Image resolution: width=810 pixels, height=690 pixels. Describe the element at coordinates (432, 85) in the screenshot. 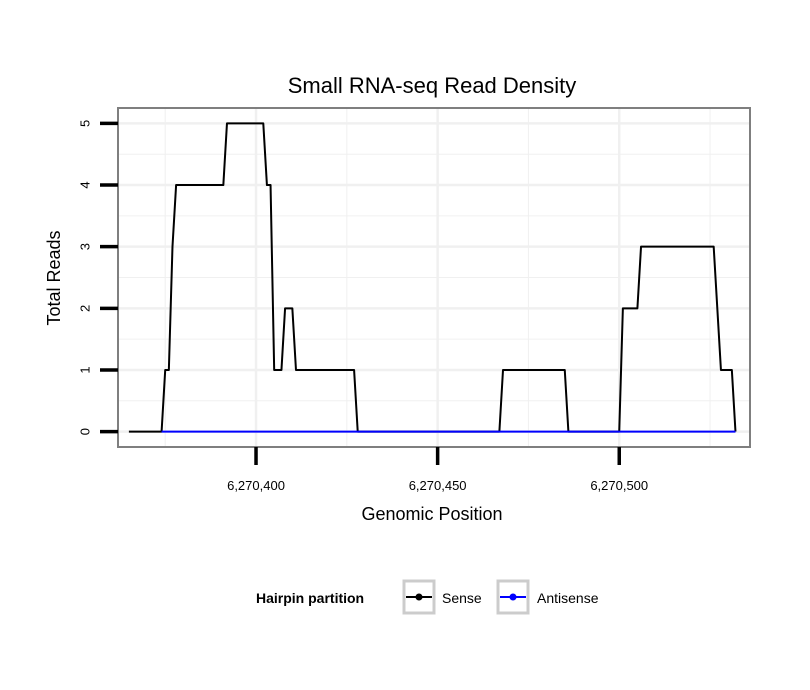

I see `chart-title: Small RNA-seq Read Density` at that location.